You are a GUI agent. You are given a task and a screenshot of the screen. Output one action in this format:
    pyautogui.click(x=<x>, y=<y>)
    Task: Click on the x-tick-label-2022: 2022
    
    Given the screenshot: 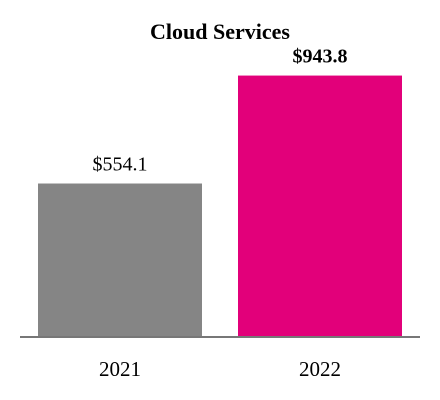 What is the action you would take?
    pyautogui.click(x=320, y=369)
    